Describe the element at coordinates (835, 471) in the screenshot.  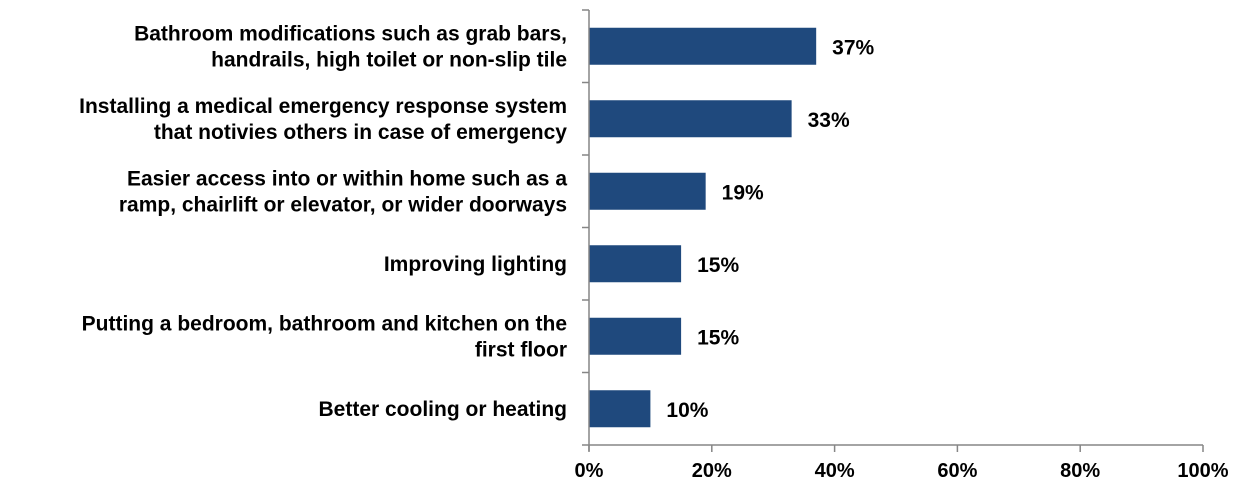
I see `x-tick-label: 40%` at that location.